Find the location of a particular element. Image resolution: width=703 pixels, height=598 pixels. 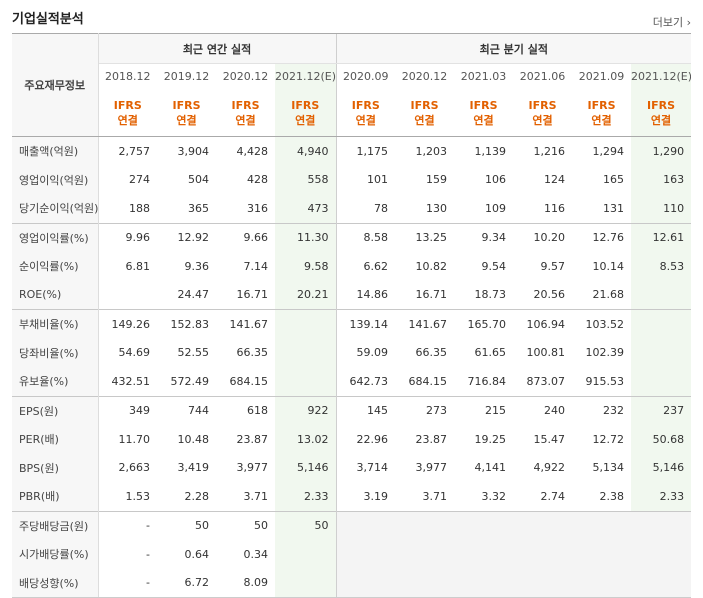

table-cell: 16.71 is located at coordinates (431, 295).